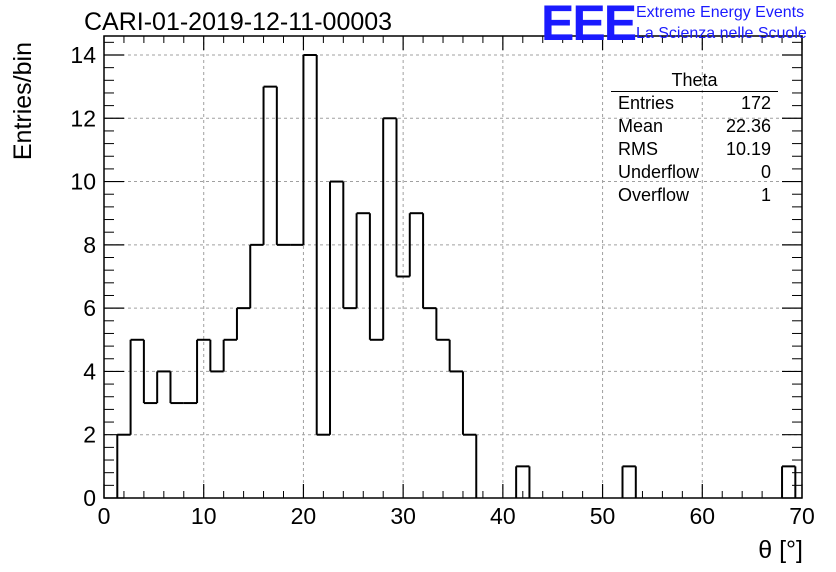  I want to click on stats-label: Underflow, so click(659, 172).